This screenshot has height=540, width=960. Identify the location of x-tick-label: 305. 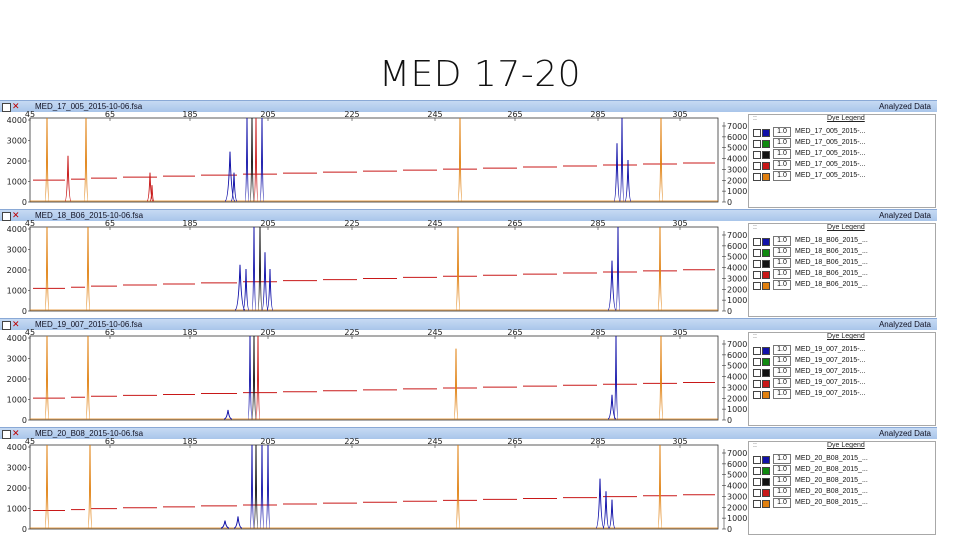
(679, 115).